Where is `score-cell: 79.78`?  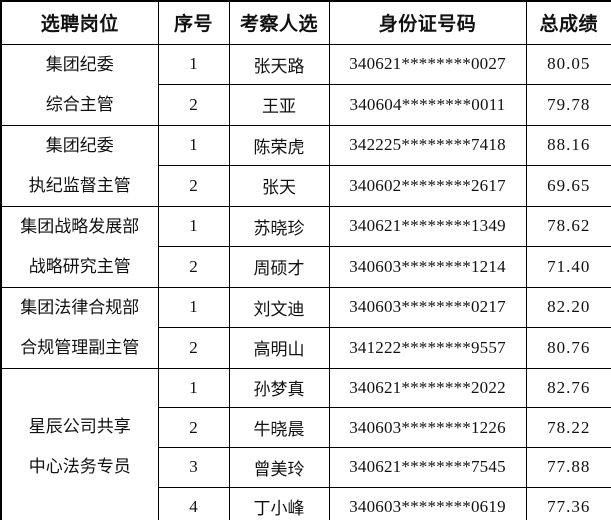 score-cell: 79.78 is located at coordinates (568, 105).